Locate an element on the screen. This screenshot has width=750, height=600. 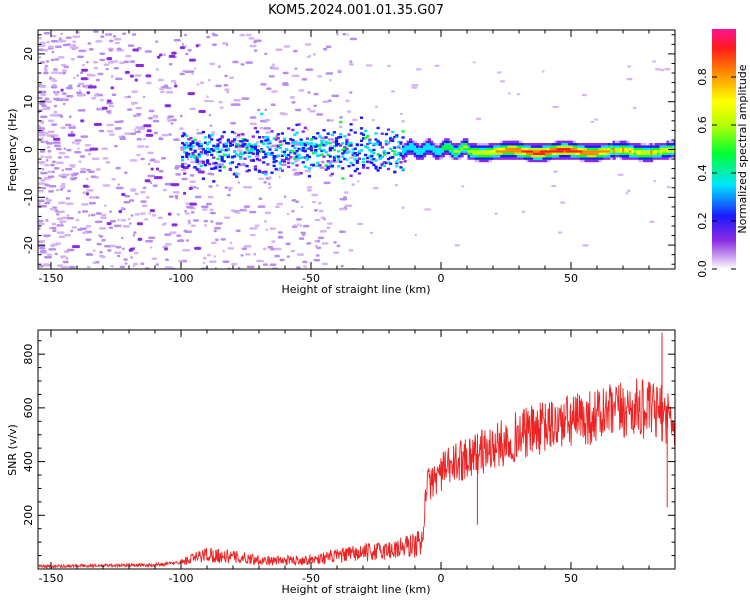
x-tick-label: -100 is located at coordinates (181, 278).